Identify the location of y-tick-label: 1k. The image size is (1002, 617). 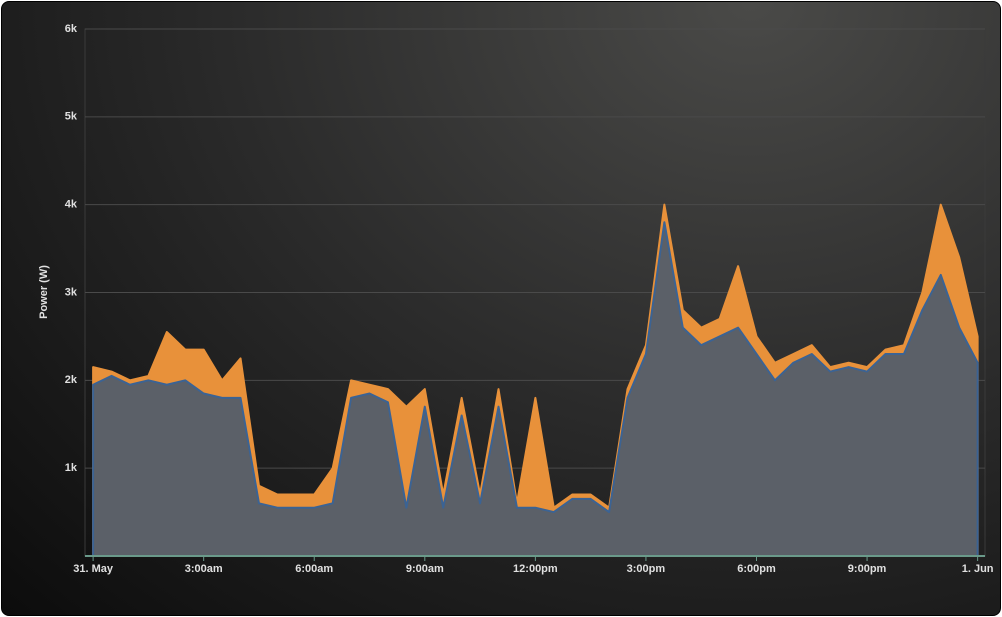
(71, 468).